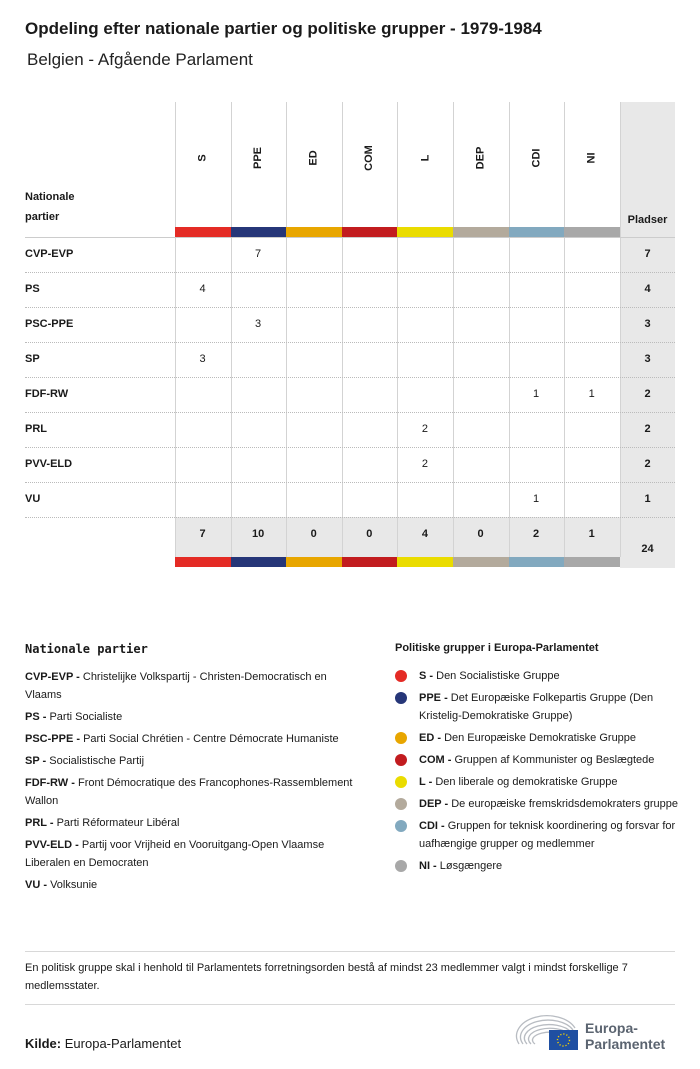 Image resolution: width=700 pixels, height=1069 pixels. I want to click on group-header-ppe: PPE, so click(258, 158).